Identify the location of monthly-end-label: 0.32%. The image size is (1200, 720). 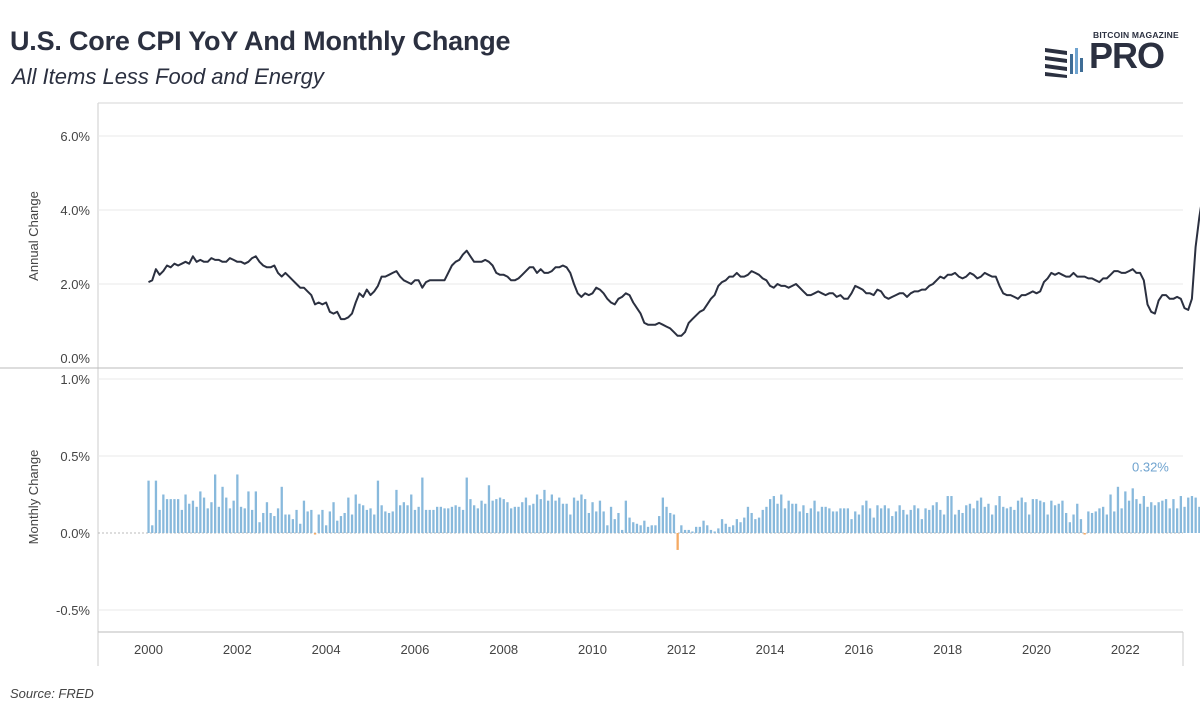
(1150, 467).